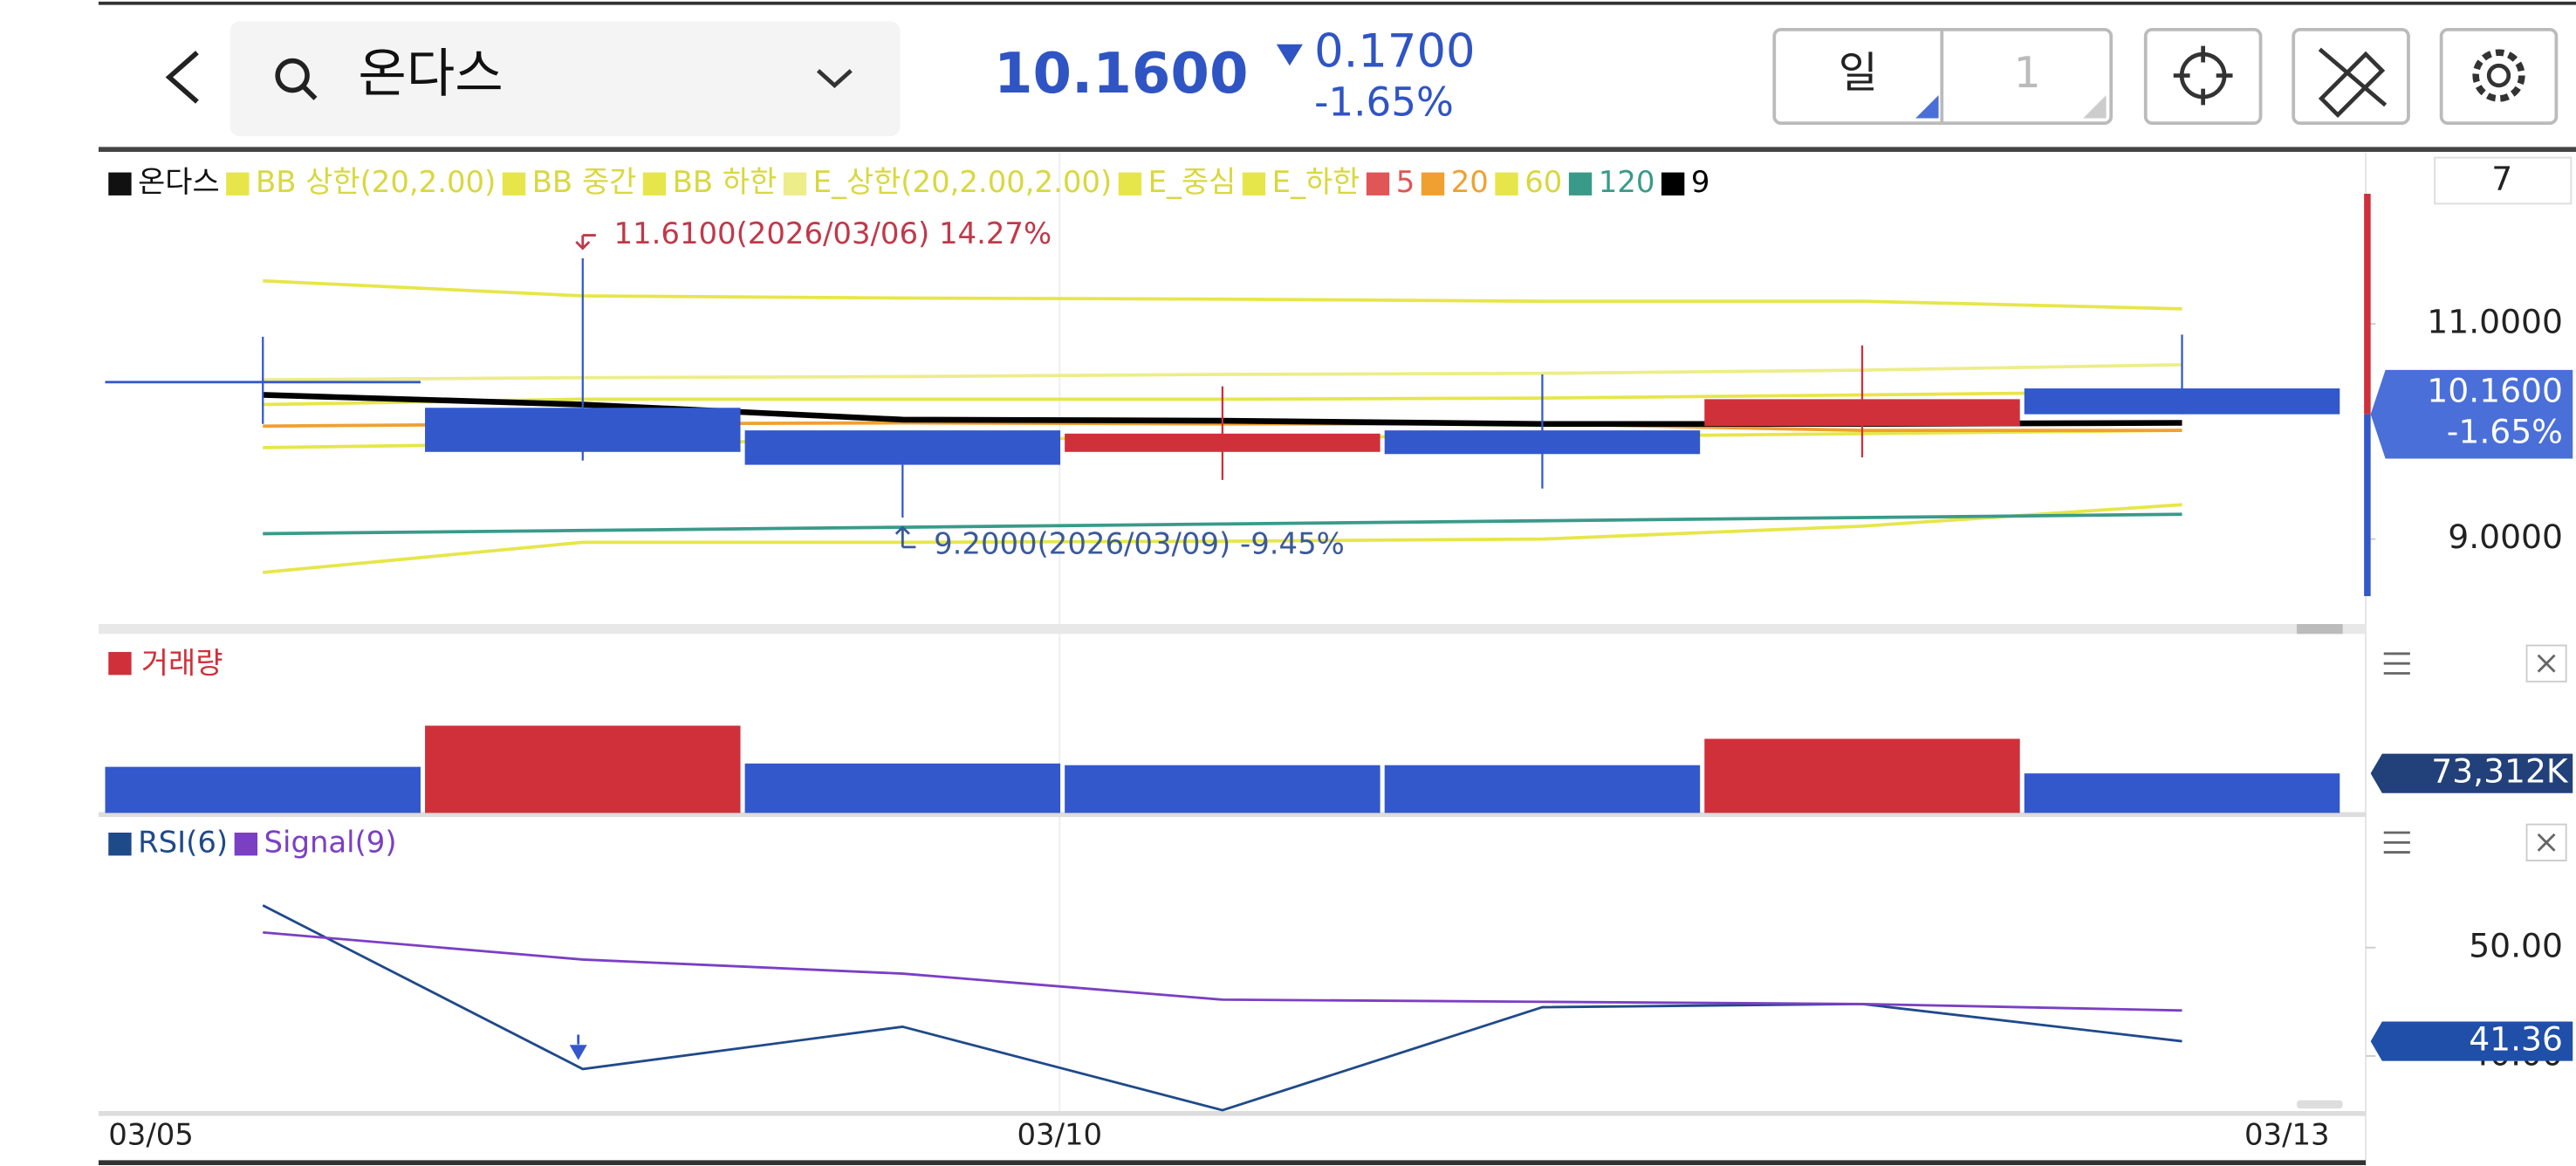 This screenshot has height=1166, width=2576. I want to click on crosshair-icon, so click(2203, 75).